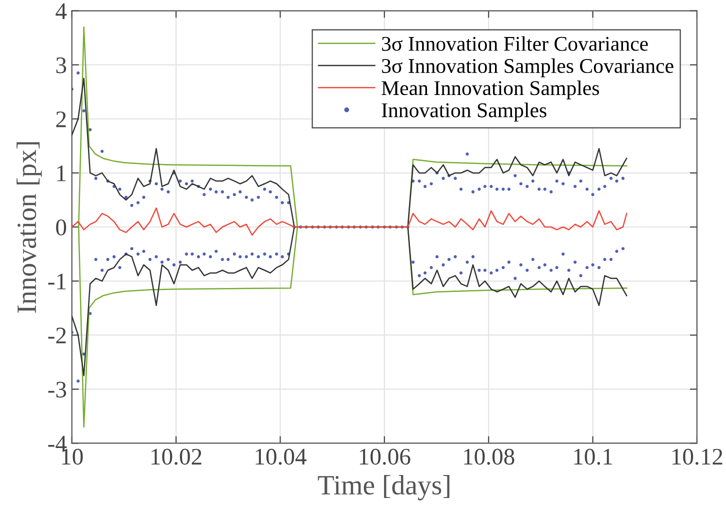  Describe the element at coordinates (281, 456) in the screenshot. I see `x-tick-label: 10.04` at that location.